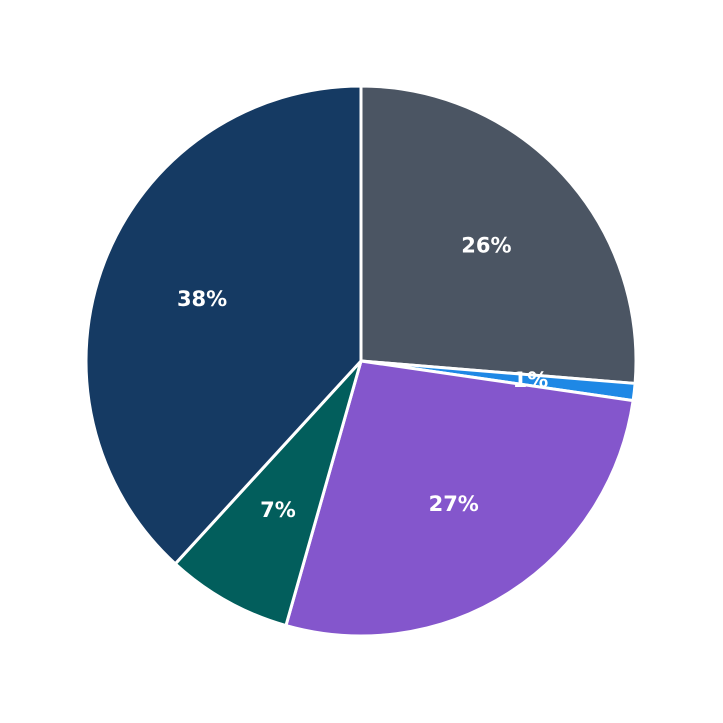 This screenshot has height=723, width=723. What do you see at coordinates (486, 245) in the screenshot?
I see `slice-label: 26%` at bounding box center [486, 245].